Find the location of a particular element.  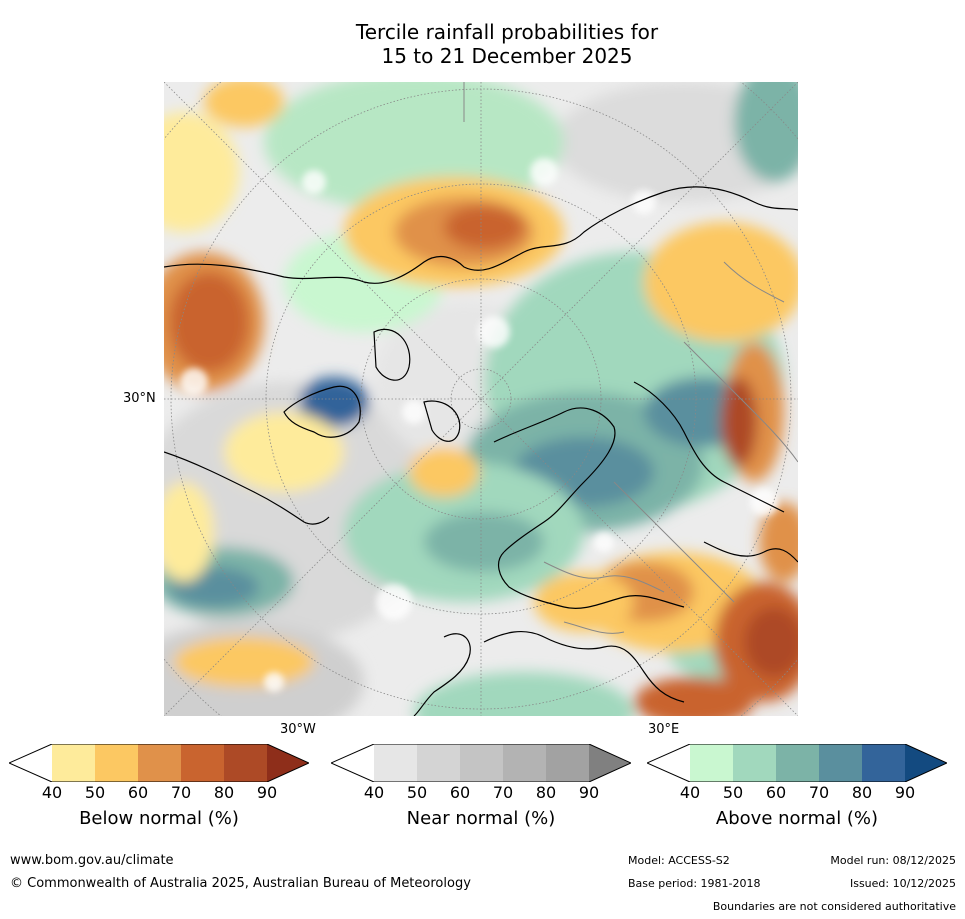

colorbar-near-normal is located at coordinates (481, 763).